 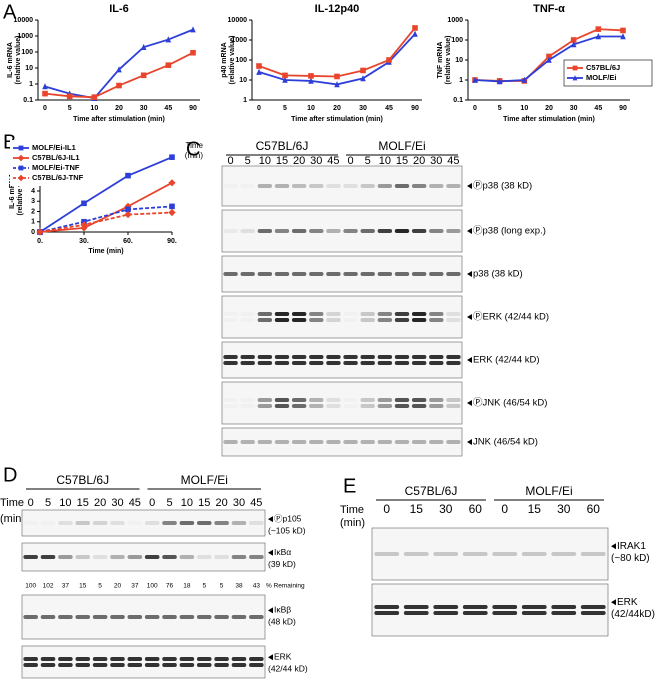 What do you see at coordinates (506, 360) in the screenshot?
I see `row-label: ERK (42/44 kD)` at bounding box center [506, 360].